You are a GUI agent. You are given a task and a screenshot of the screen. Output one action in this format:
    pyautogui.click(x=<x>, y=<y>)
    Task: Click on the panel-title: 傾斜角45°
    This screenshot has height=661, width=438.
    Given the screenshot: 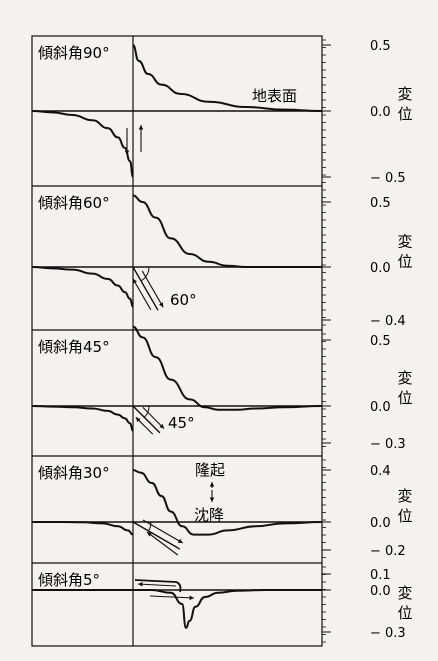 What is the action you would take?
    pyautogui.click(x=74, y=347)
    